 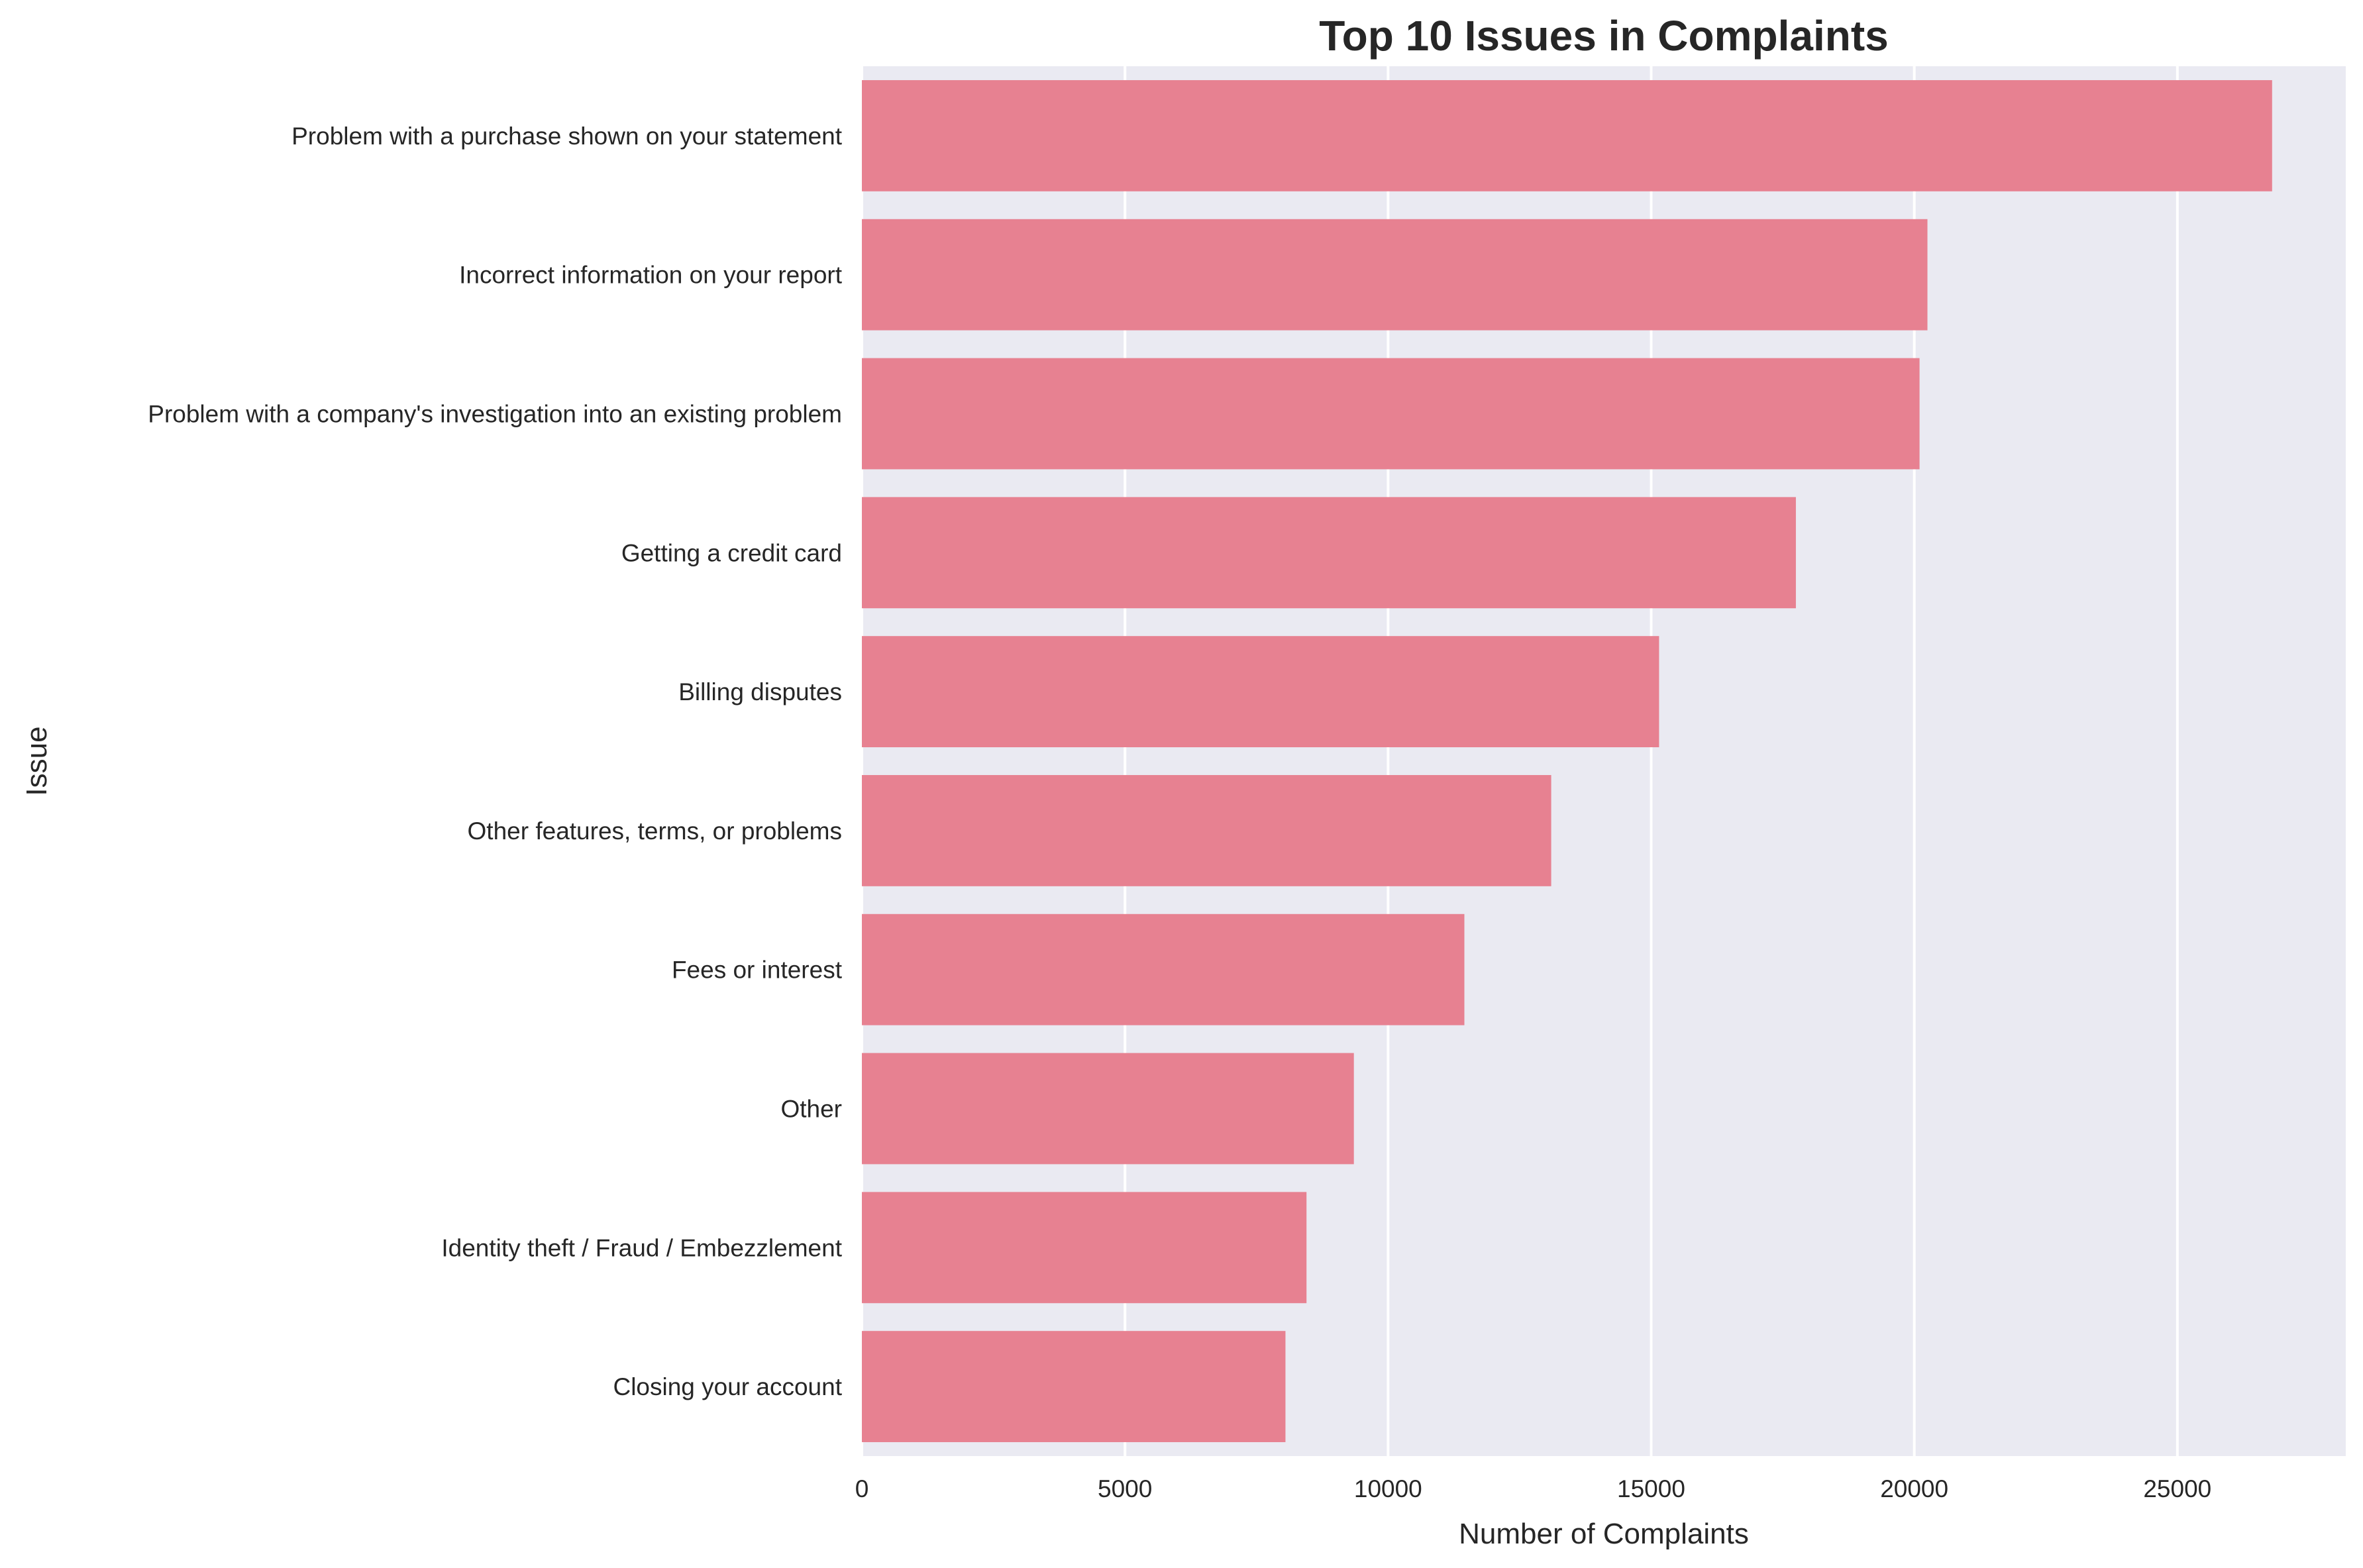 I want to click on y-axis-label: Issue, so click(x=37, y=761).